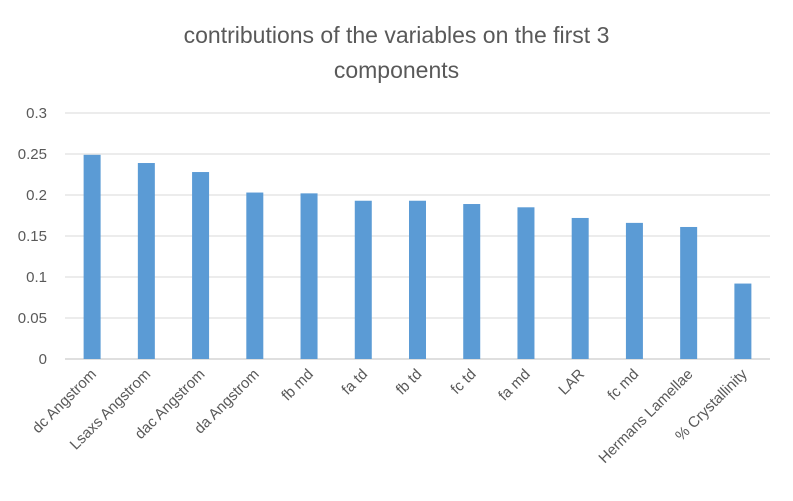 The width and height of the screenshot is (793, 501). Describe the element at coordinates (36, 277) in the screenshot. I see `y-tick-label: 0.1` at that location.